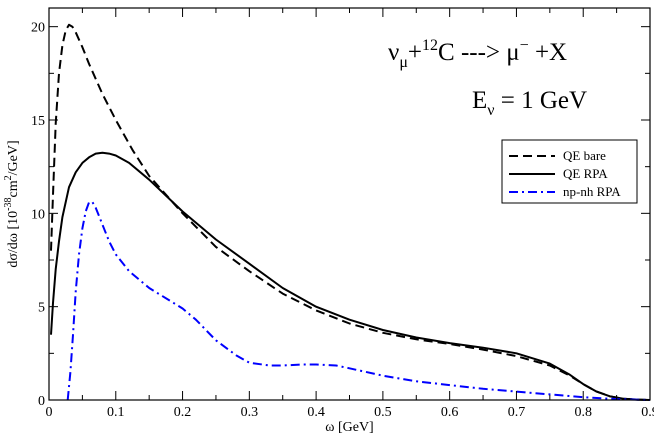 This screenshot has height=436, width=654. Describe the element at coordinates (541, 100) in the screenshot. I see `energy-rest: = 1 GeV` at that location.